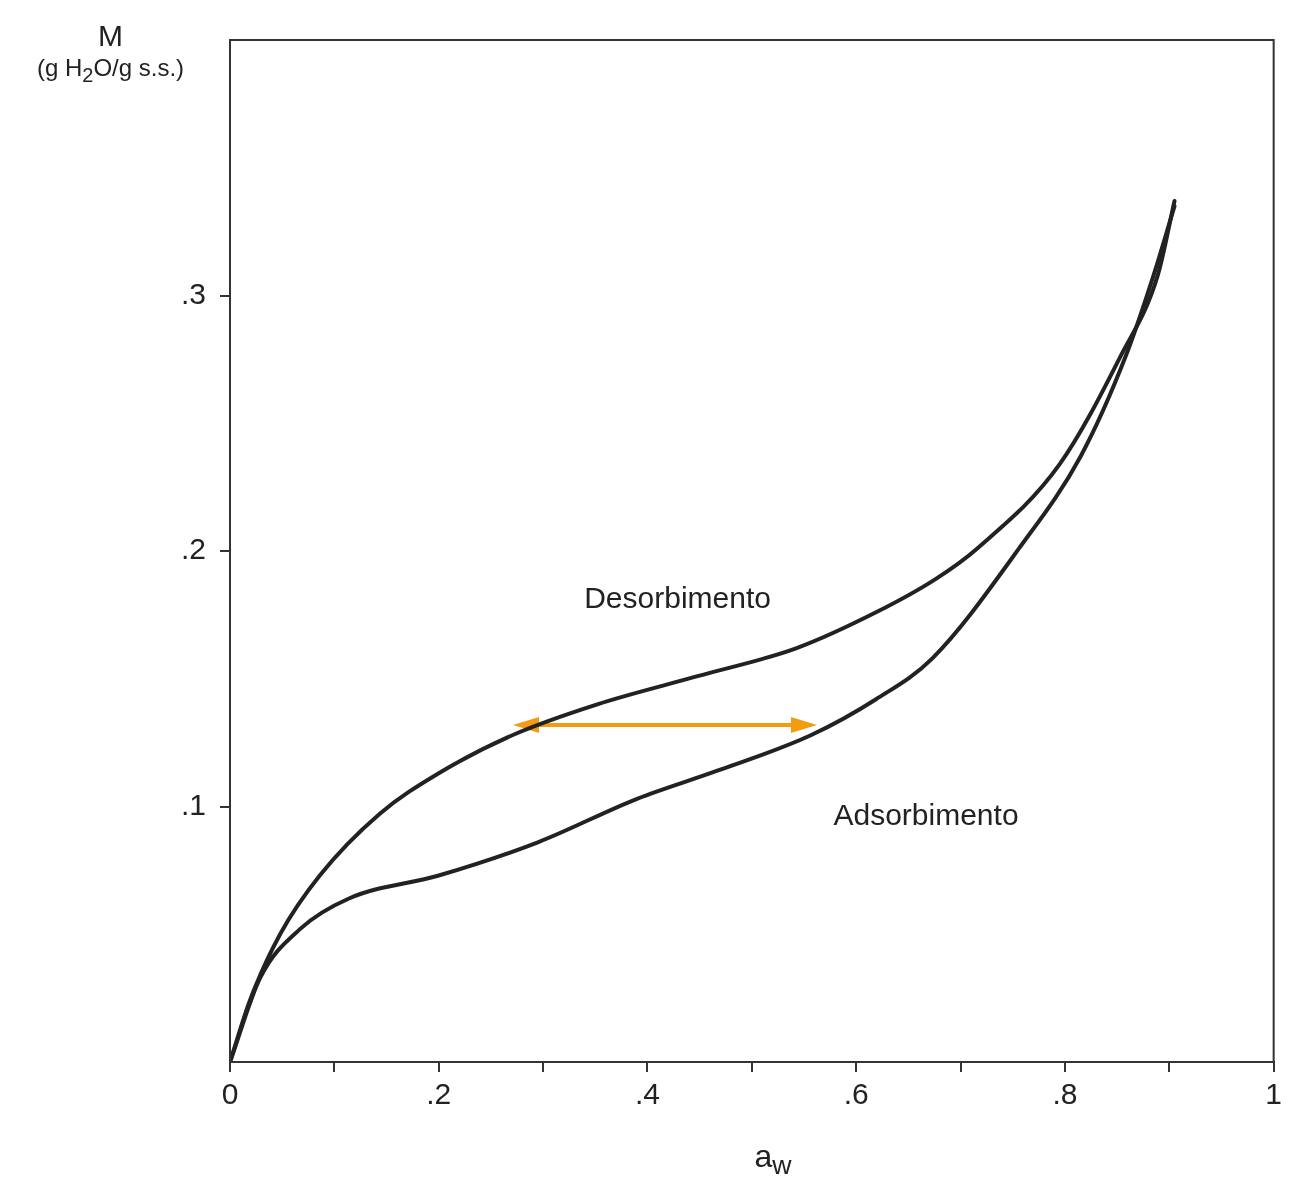 Image resolution: width=1297 pixels, height=1190 pixels. I want to click on y-tick-label: .3, so click(193, 293).